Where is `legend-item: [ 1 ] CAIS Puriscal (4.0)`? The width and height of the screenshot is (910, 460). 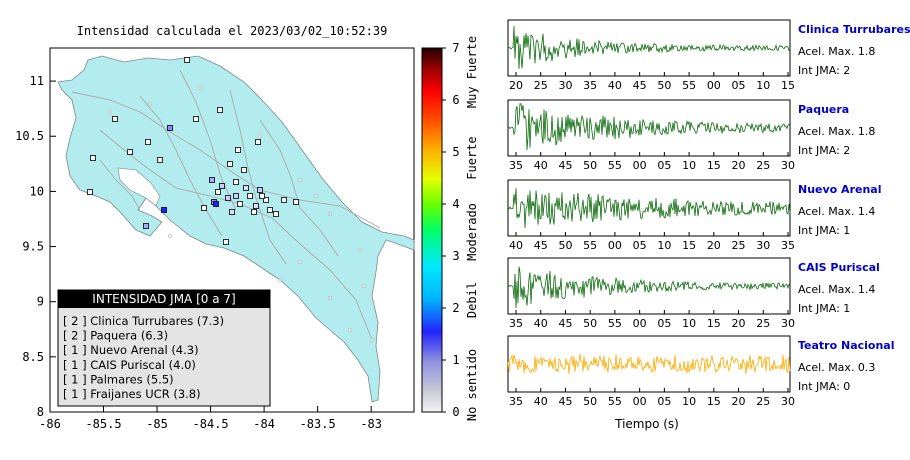 legend-item: [ 1 ] CAIS Puriscal (4.0) is located at coordinates (129, 365).